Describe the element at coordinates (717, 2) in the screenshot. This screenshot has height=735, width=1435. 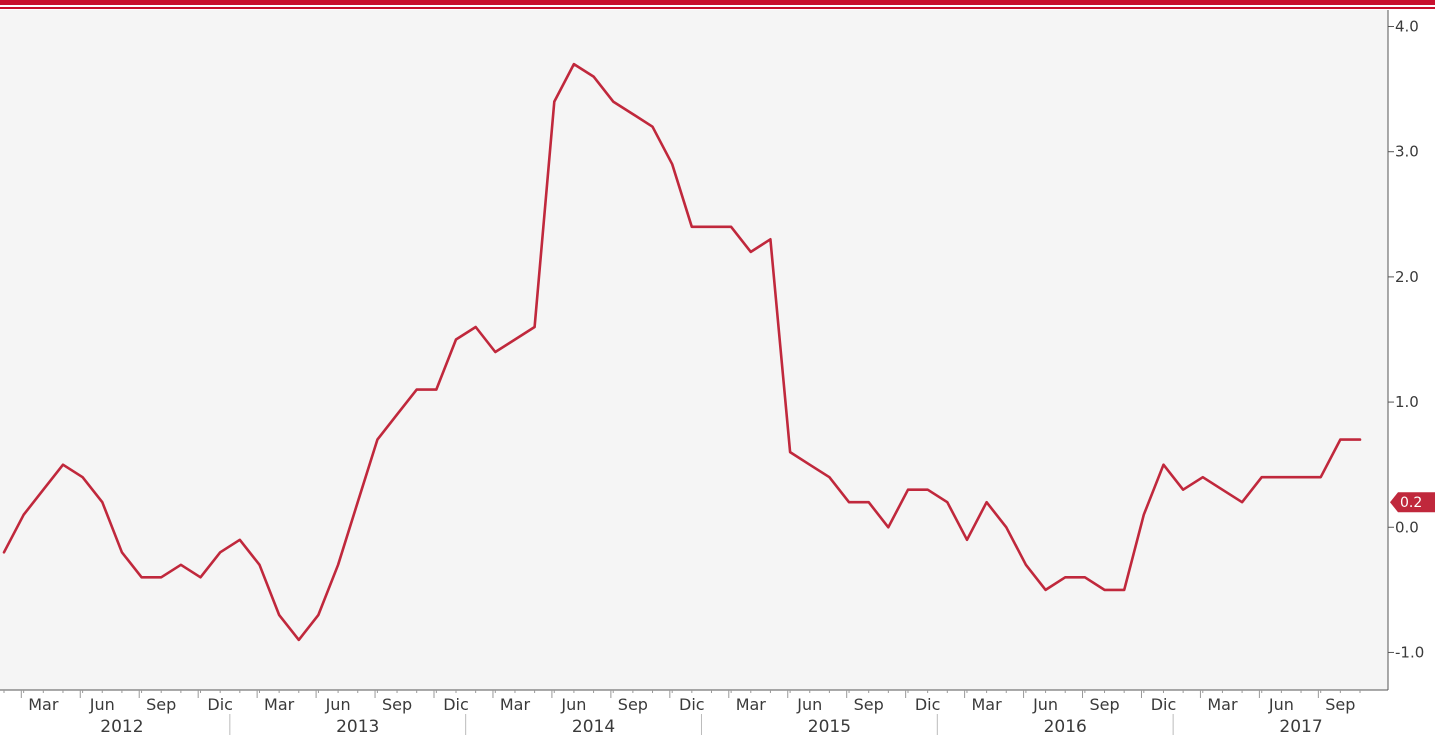
I see `top-red-band` at that location.